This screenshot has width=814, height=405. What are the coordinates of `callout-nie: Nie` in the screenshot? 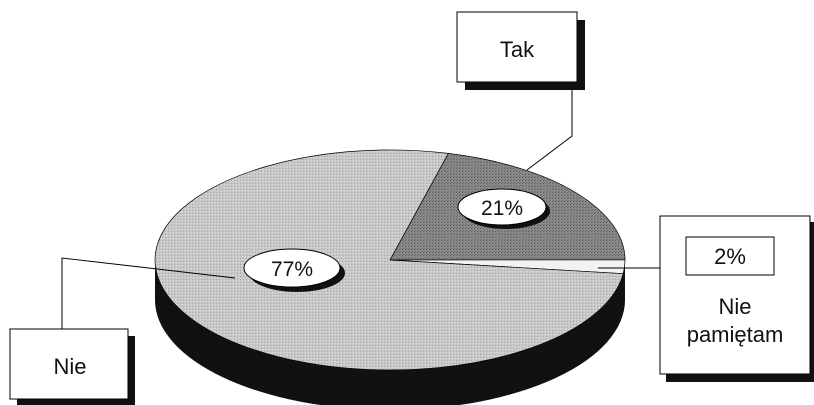 It's located at (72, 366).